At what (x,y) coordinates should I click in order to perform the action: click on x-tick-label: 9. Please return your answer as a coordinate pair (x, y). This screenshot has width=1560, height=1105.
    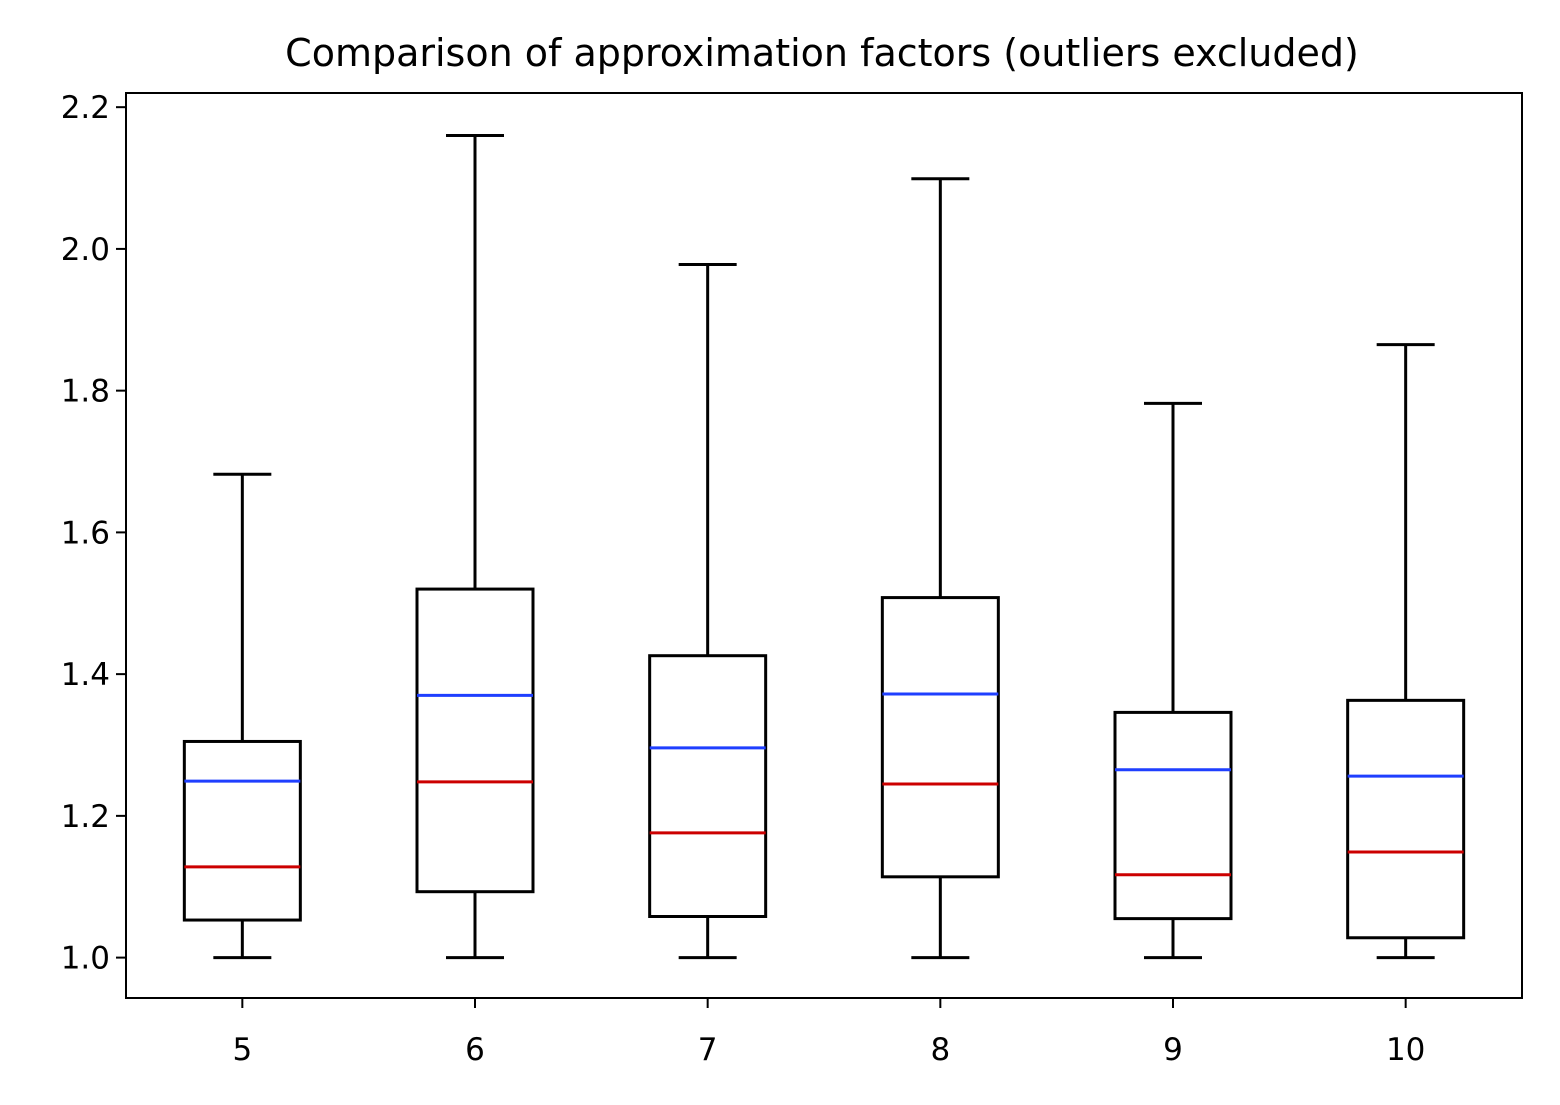
    Looking at the image, I should click on (1173, 1050).